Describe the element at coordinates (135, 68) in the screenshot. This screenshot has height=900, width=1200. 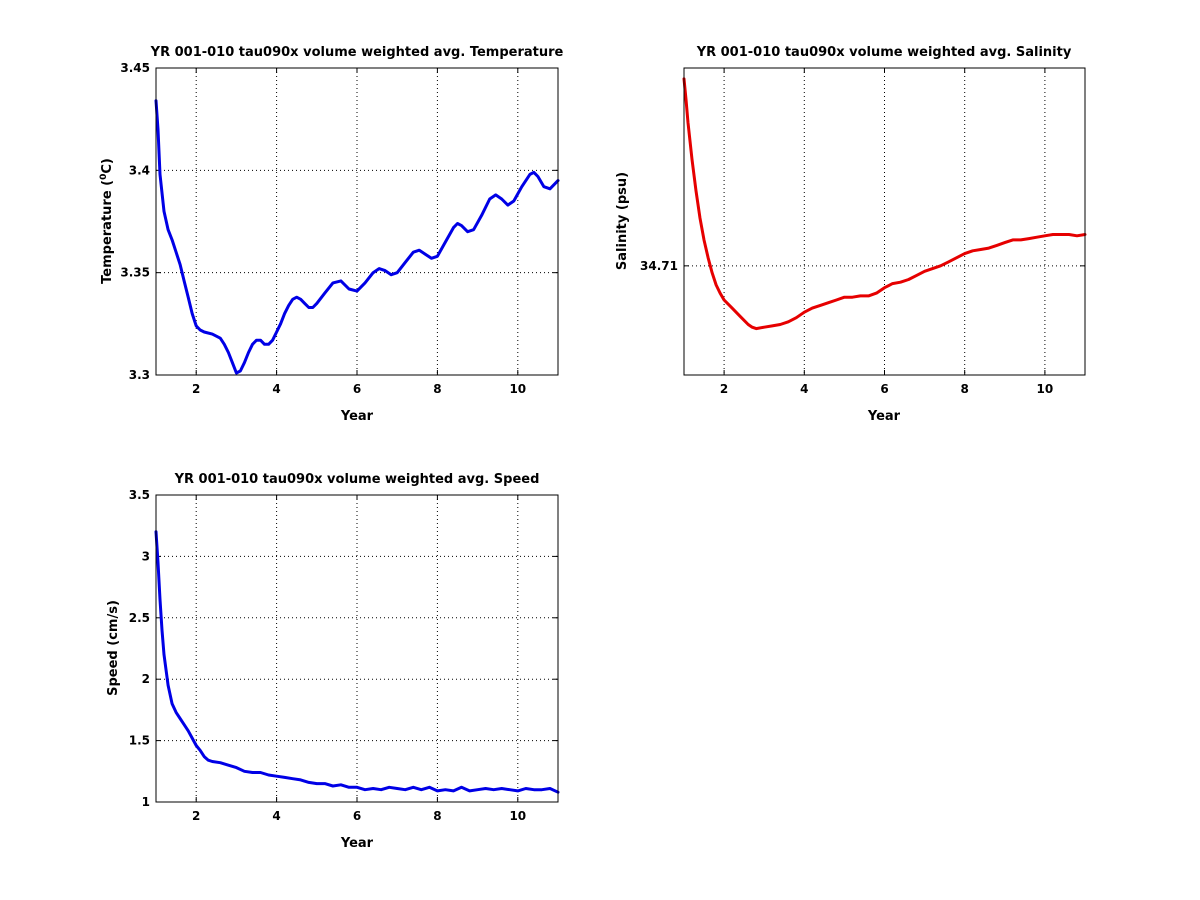
I see `temperature-ytick-label: 3.45` at that location.